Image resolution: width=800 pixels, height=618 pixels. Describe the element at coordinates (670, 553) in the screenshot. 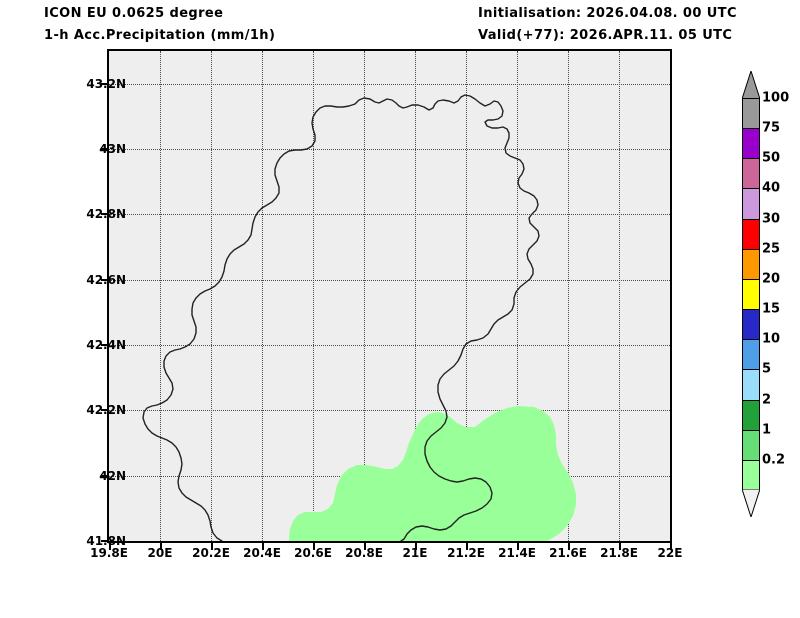

I see `x-axis-tick-label: 22E` at that location.